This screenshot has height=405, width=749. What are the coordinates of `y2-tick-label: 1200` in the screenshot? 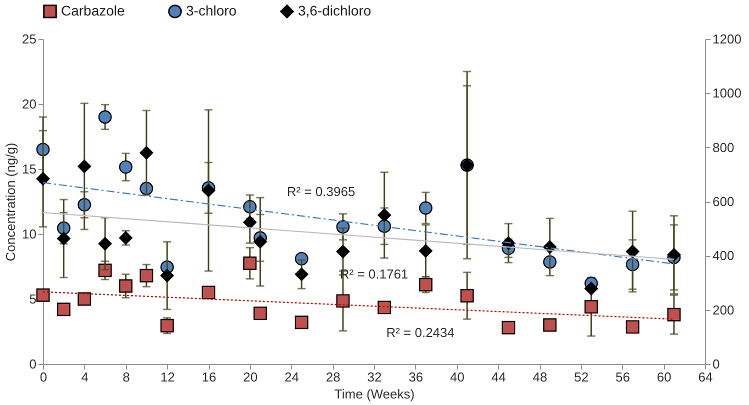 It's located at (727, 39).